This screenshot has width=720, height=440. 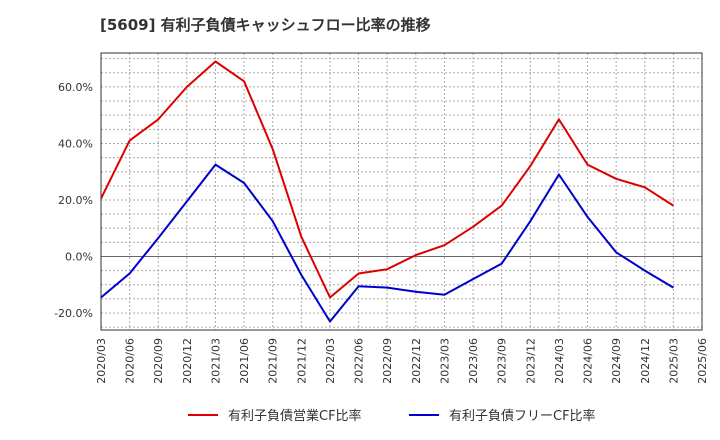 I want to click on x-tick-label: 2020/06, so click(x=130, y=361).